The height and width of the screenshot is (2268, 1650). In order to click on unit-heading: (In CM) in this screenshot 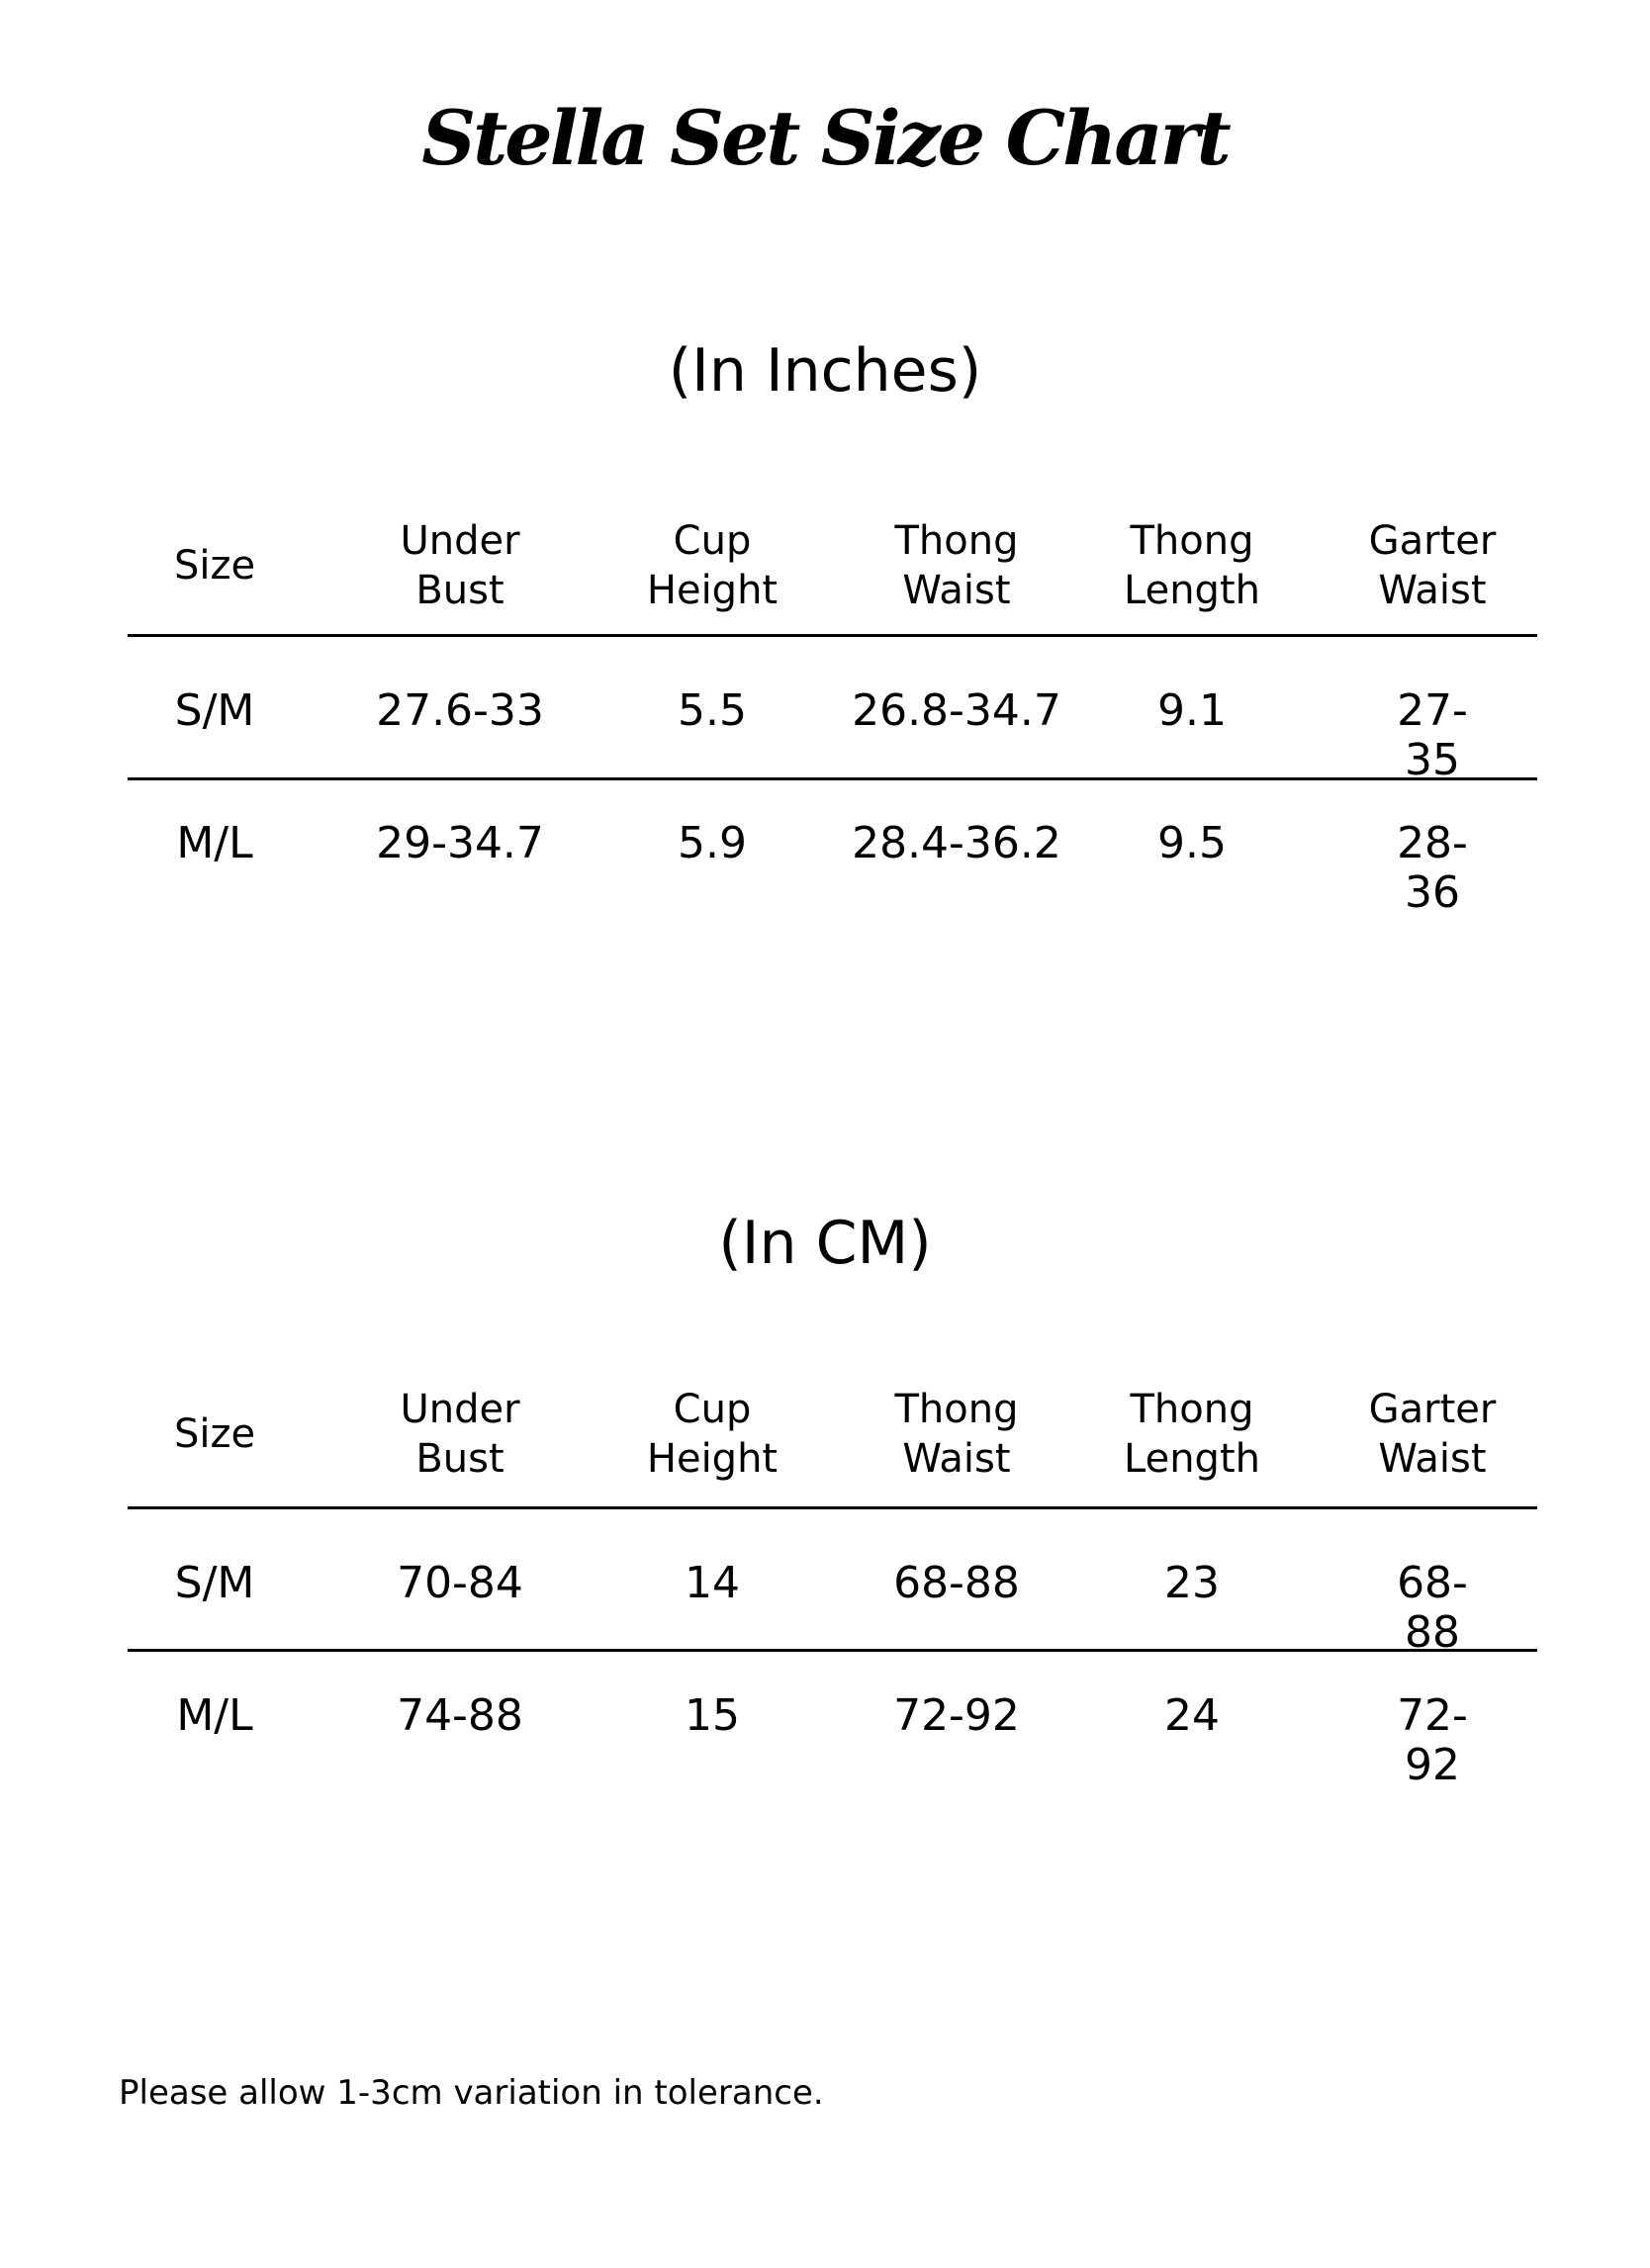, I will do `click(825, 1243)`.